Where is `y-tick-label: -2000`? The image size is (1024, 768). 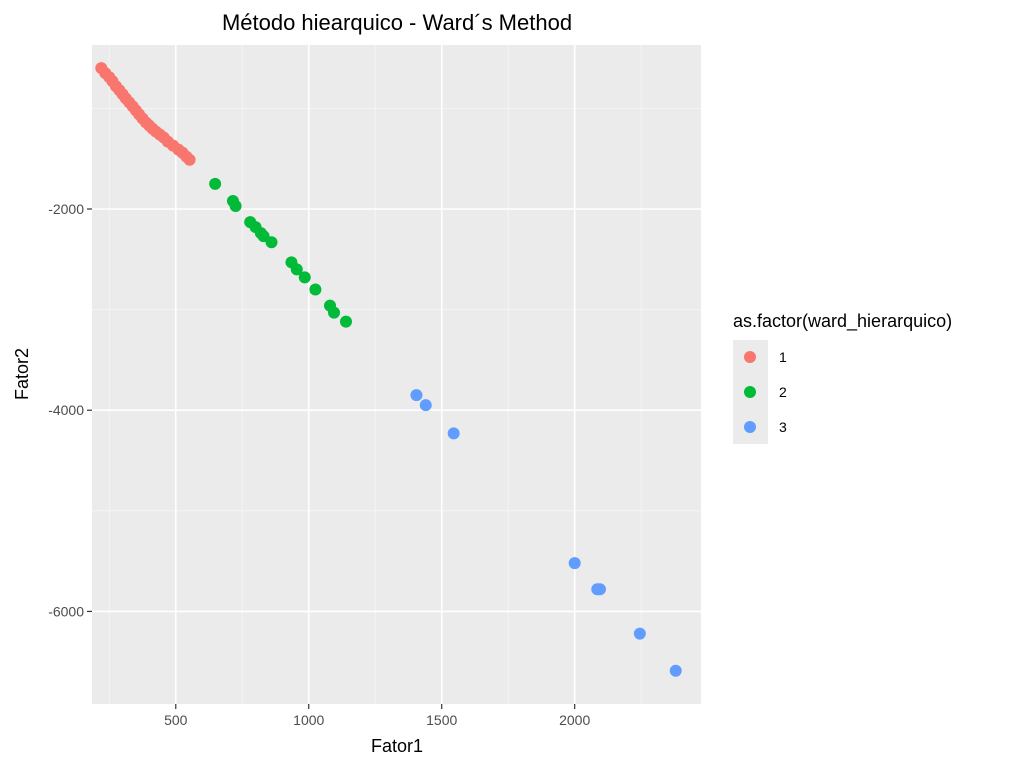 y-tick-label: -2000 is located at coordinates (66, 209).